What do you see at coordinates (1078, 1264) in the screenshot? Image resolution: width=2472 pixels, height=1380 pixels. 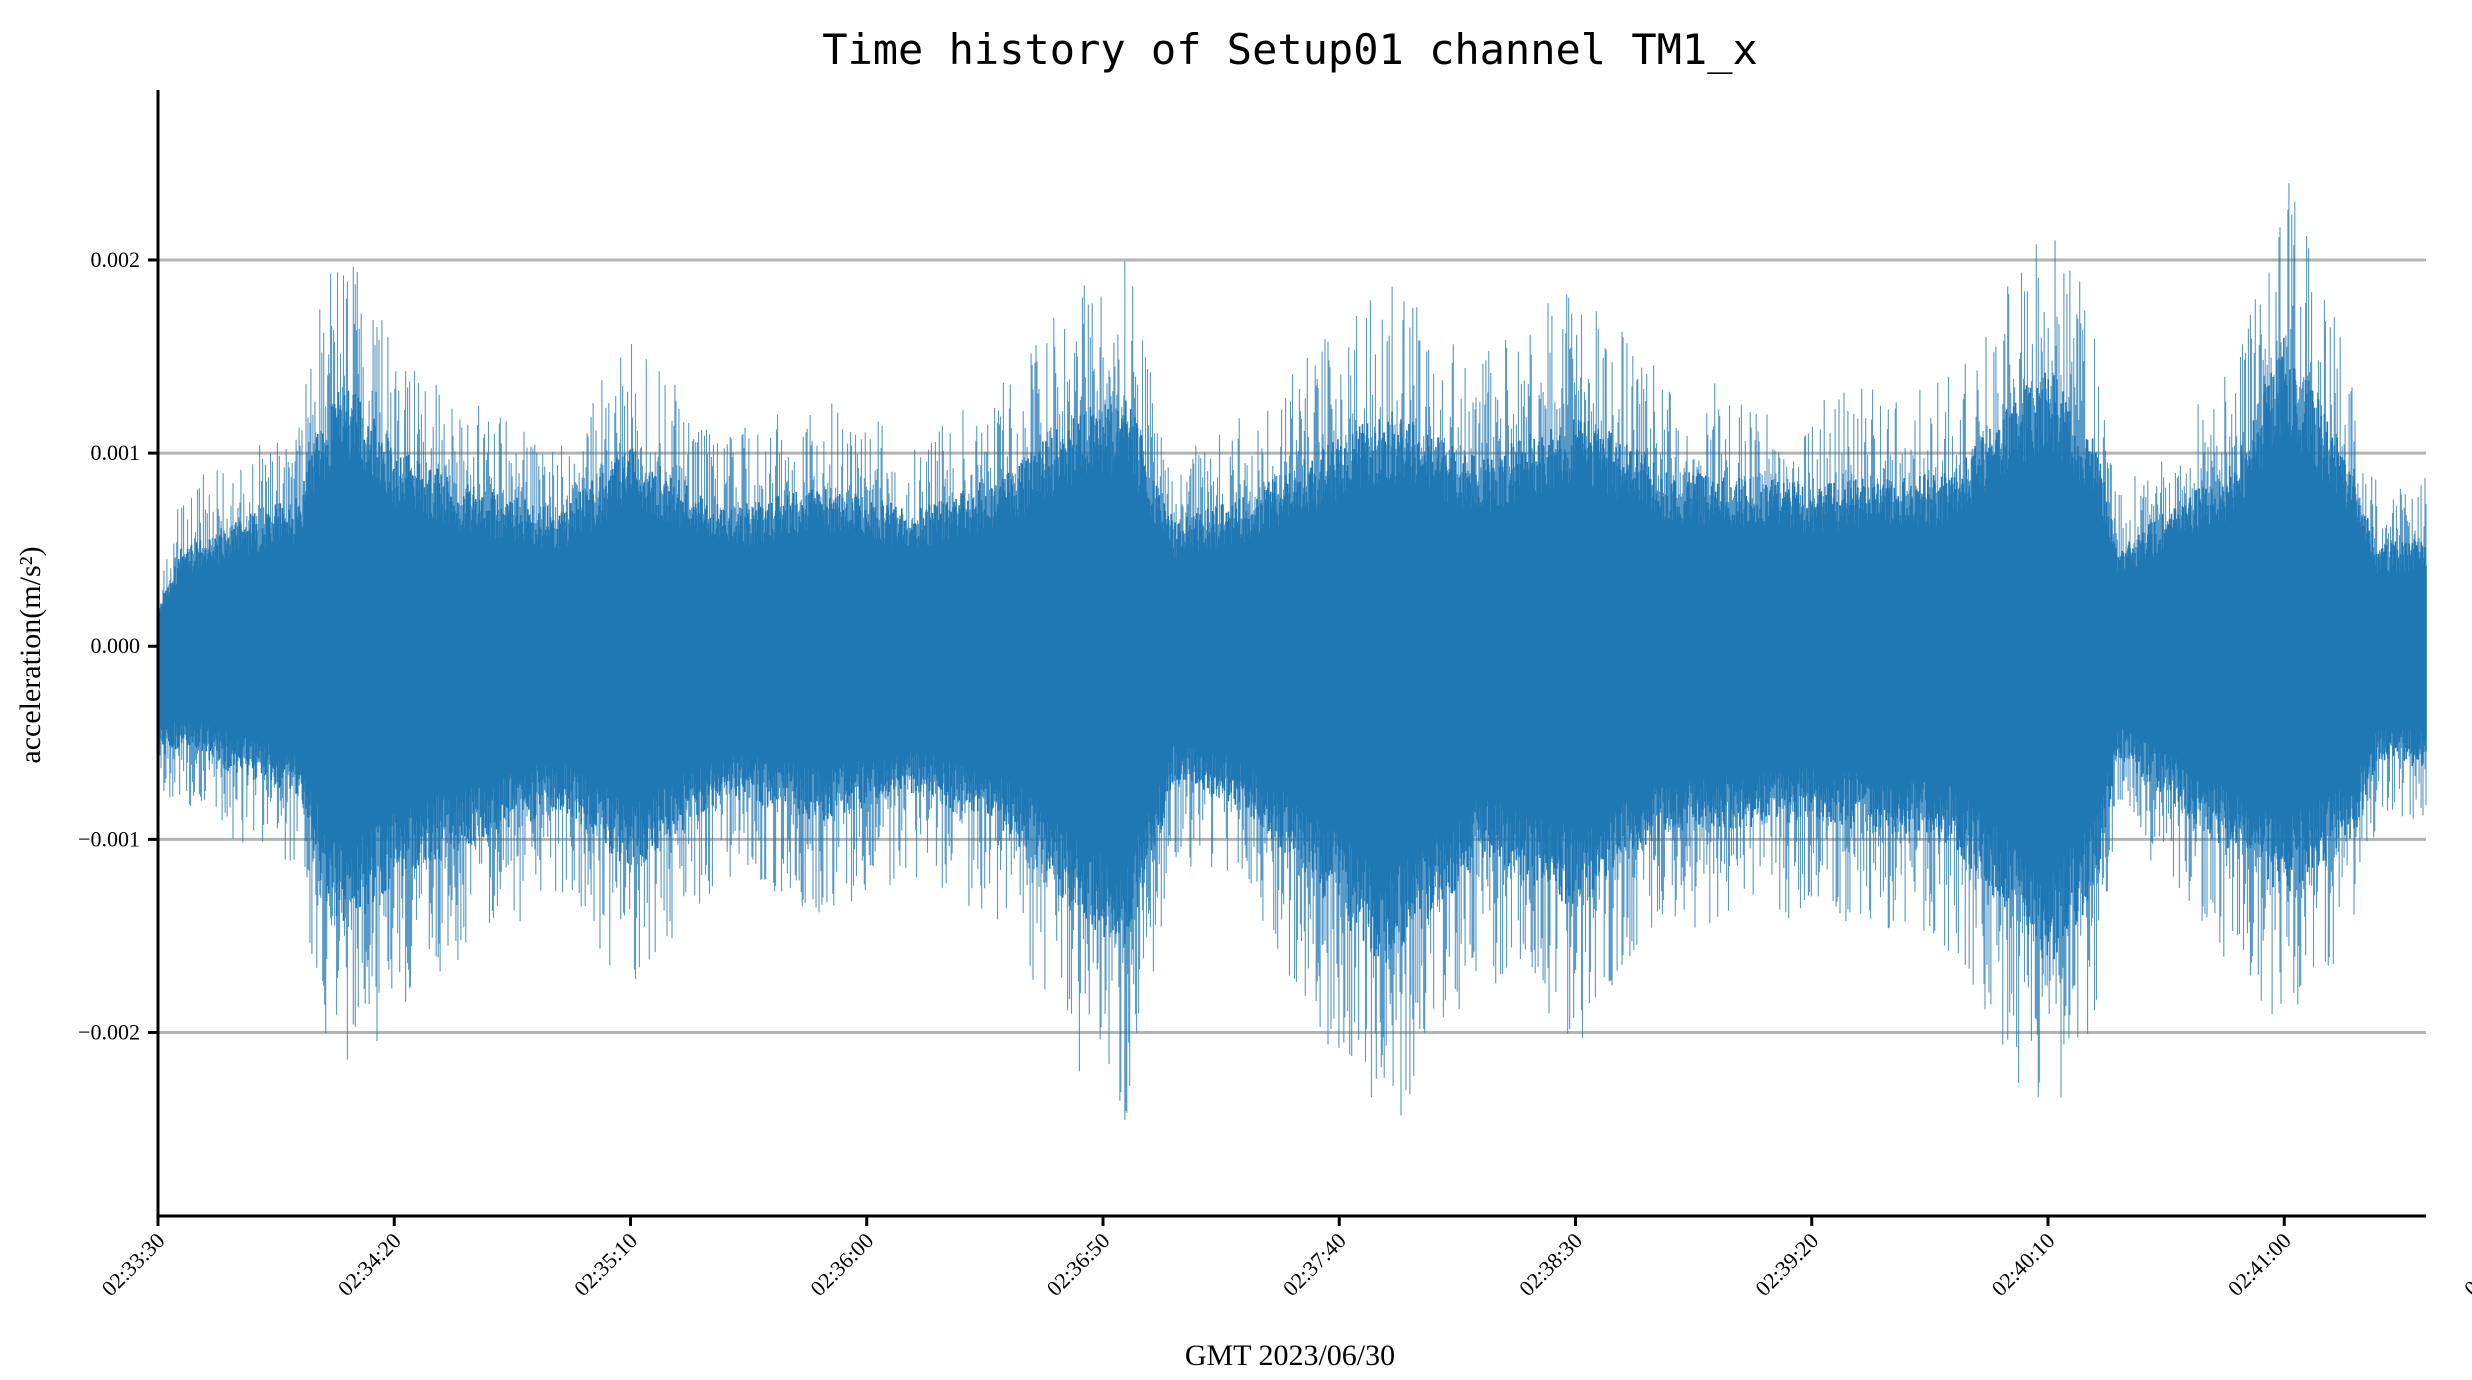 I see `x-tick-label: 02:36:50` at bounding box center [1078, 1264].